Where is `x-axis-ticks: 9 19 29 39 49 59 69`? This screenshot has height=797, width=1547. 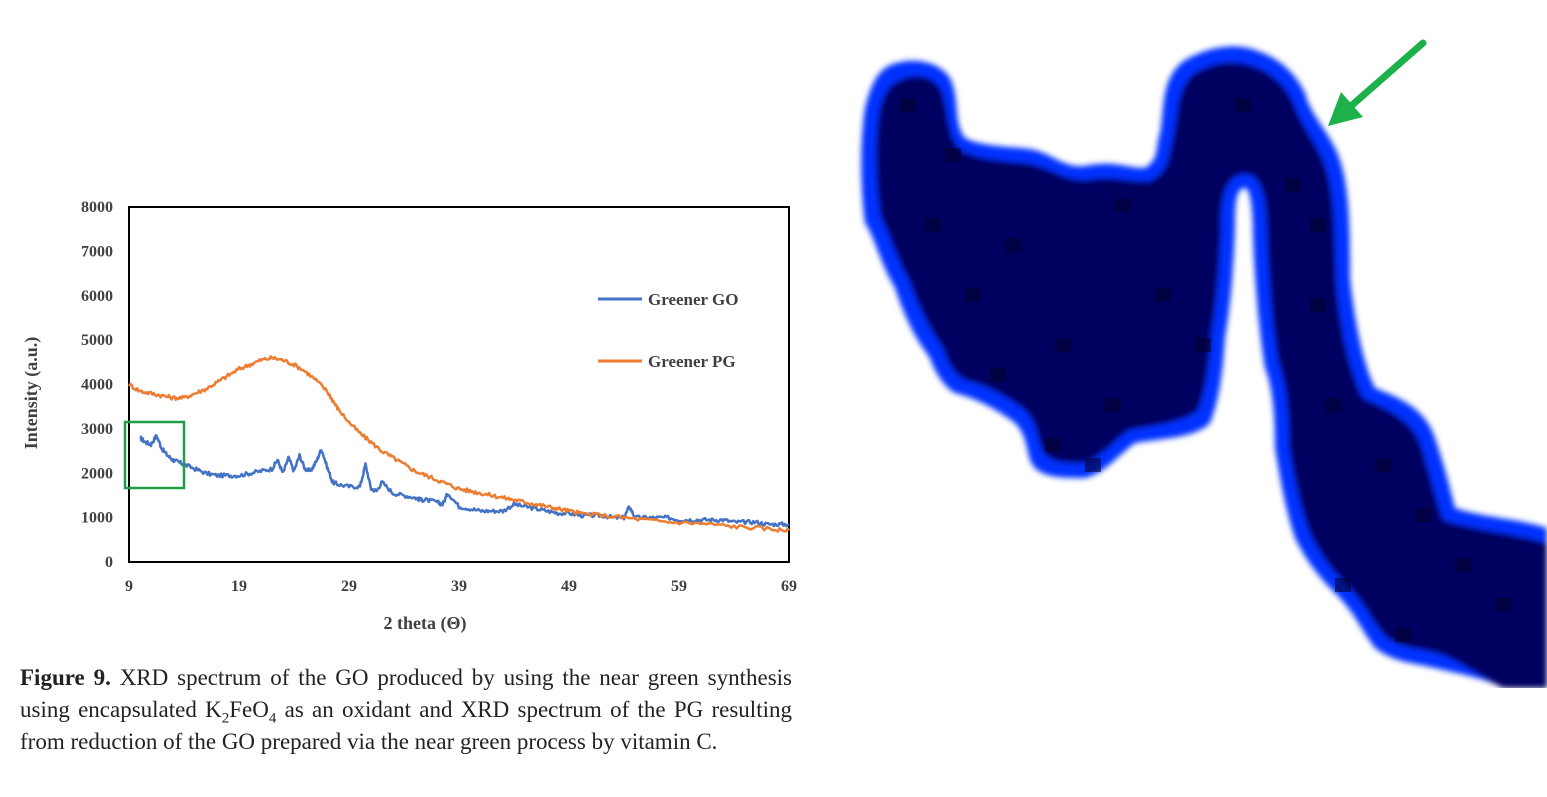 x-axis-ticks: 9 19 29 39 49 59 69 is located at coordinates (461, 586).